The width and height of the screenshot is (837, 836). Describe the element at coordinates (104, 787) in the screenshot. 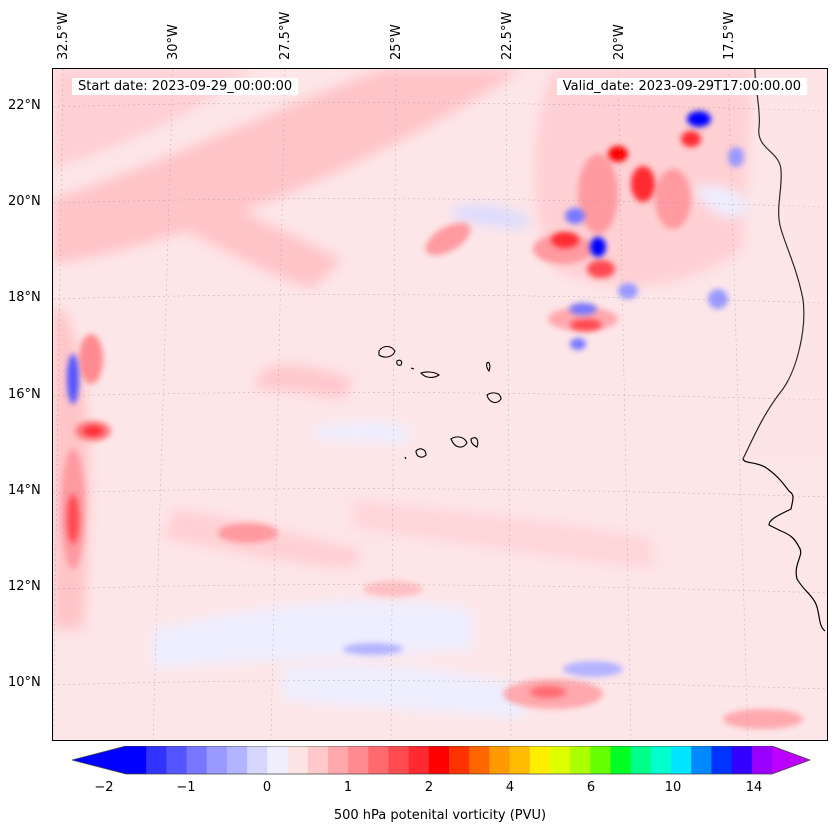

I see `colorbar-tick: −2` at that location.